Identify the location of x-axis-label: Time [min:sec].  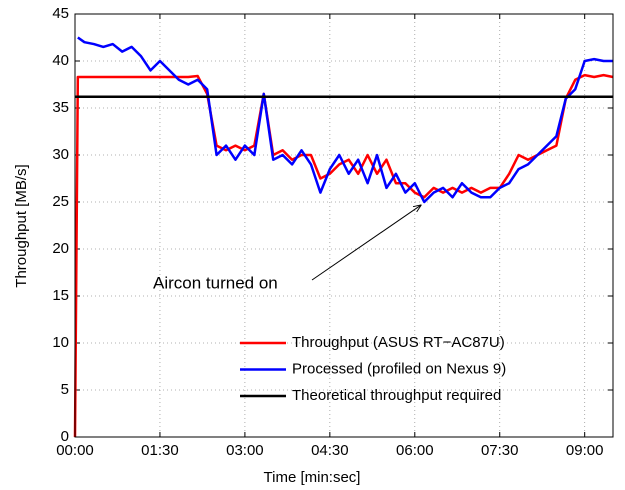
(312, 477).